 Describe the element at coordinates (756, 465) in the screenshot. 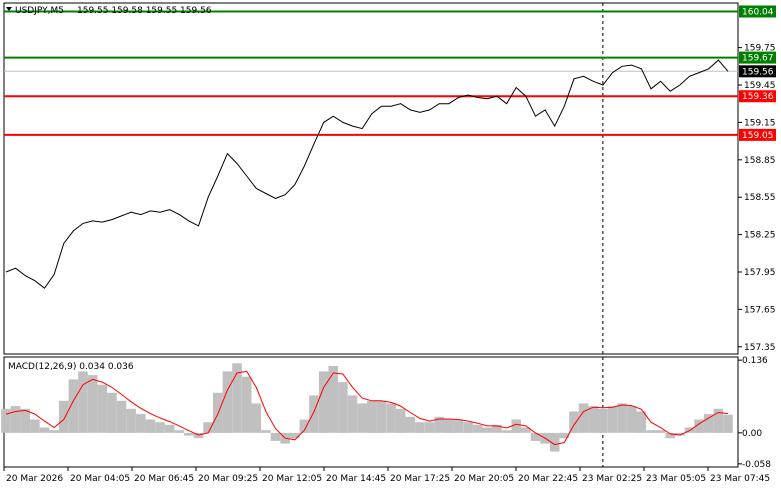

I see `macd-tick-label: -0.058` at that location.